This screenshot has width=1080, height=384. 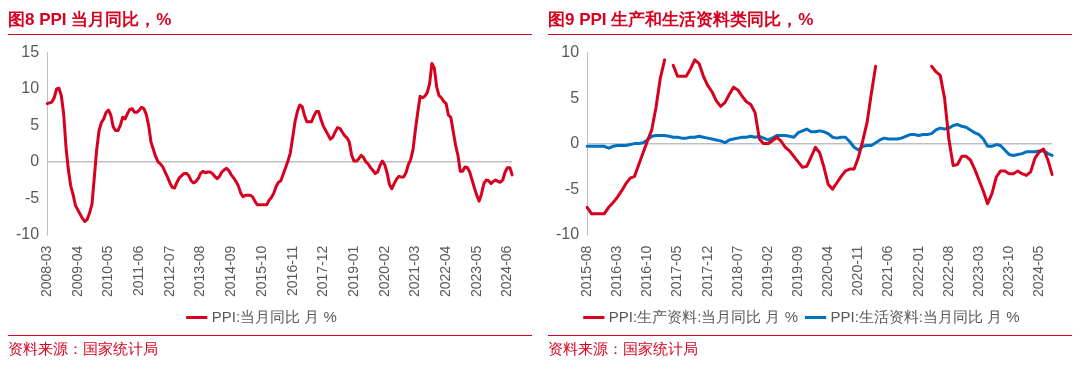 I want to click on x-tick-label: 2021-06, so click(x=887, y=271).